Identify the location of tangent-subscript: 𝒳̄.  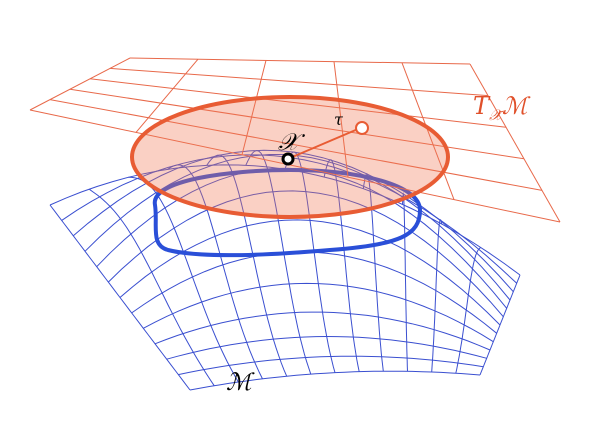
(497, 115).